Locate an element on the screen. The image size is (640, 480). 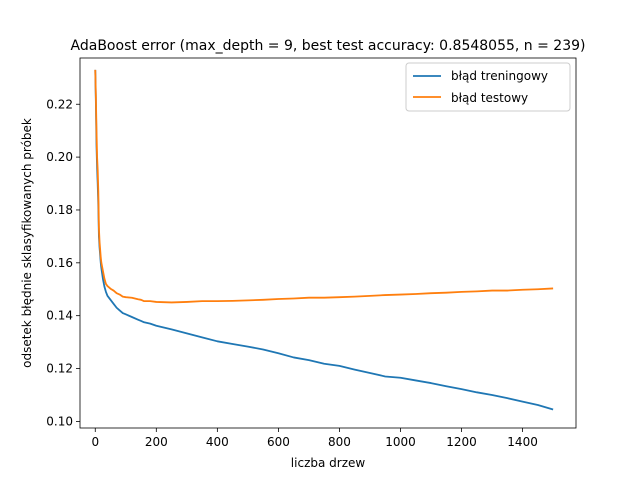
y-axis-label: odsetek błędnie sklasyfikowanych próbek is located at coordinates (27, 243).